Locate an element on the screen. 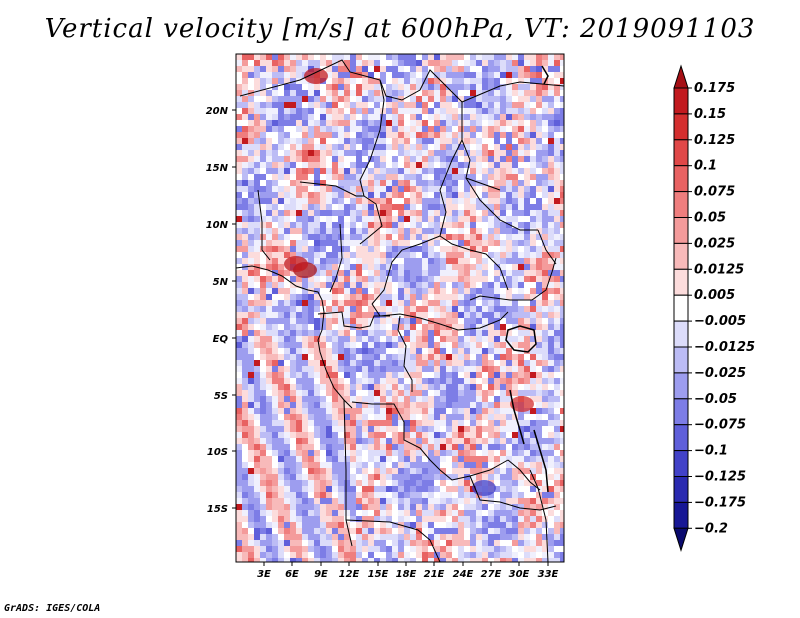  lon-label: 15E is located at coordinates (378, 574).